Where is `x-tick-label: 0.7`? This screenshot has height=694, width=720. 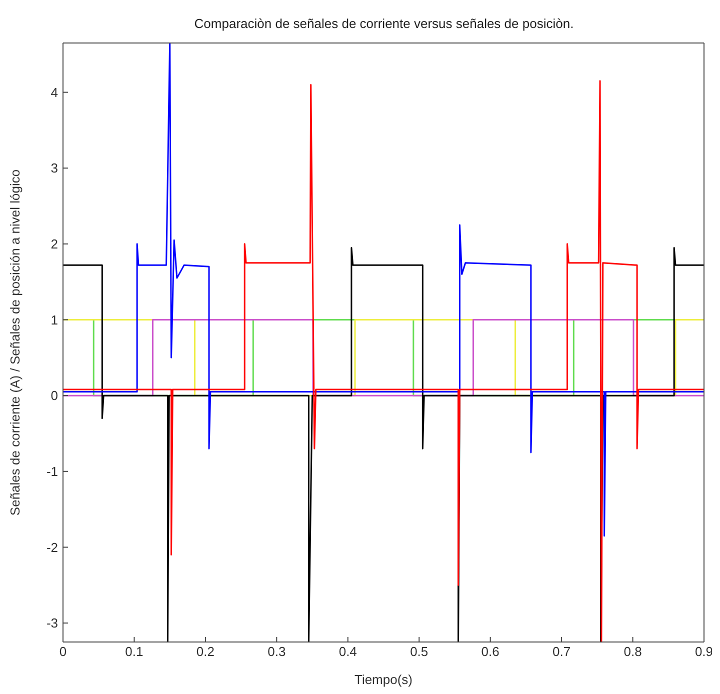
x-tick-label: 0.7 is located at coordinates (561, 652).